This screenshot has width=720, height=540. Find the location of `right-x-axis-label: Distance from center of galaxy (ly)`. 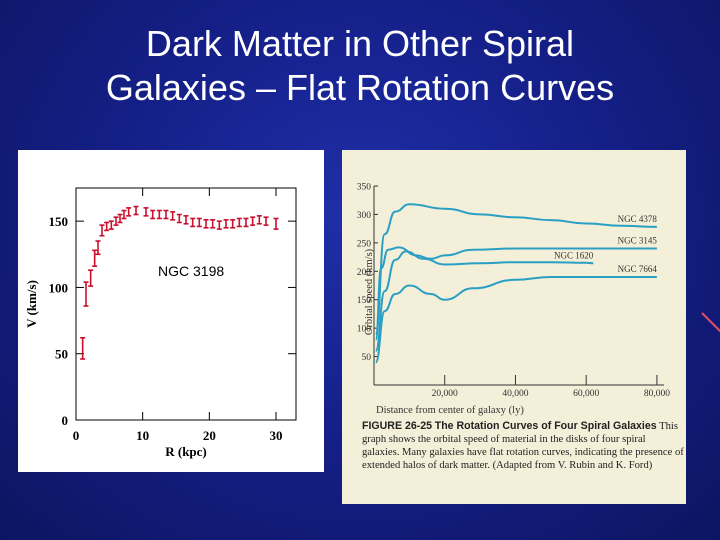

right-x-axis-label: Distance from center of galaxy (ly) is located at coordinates (450, 410).